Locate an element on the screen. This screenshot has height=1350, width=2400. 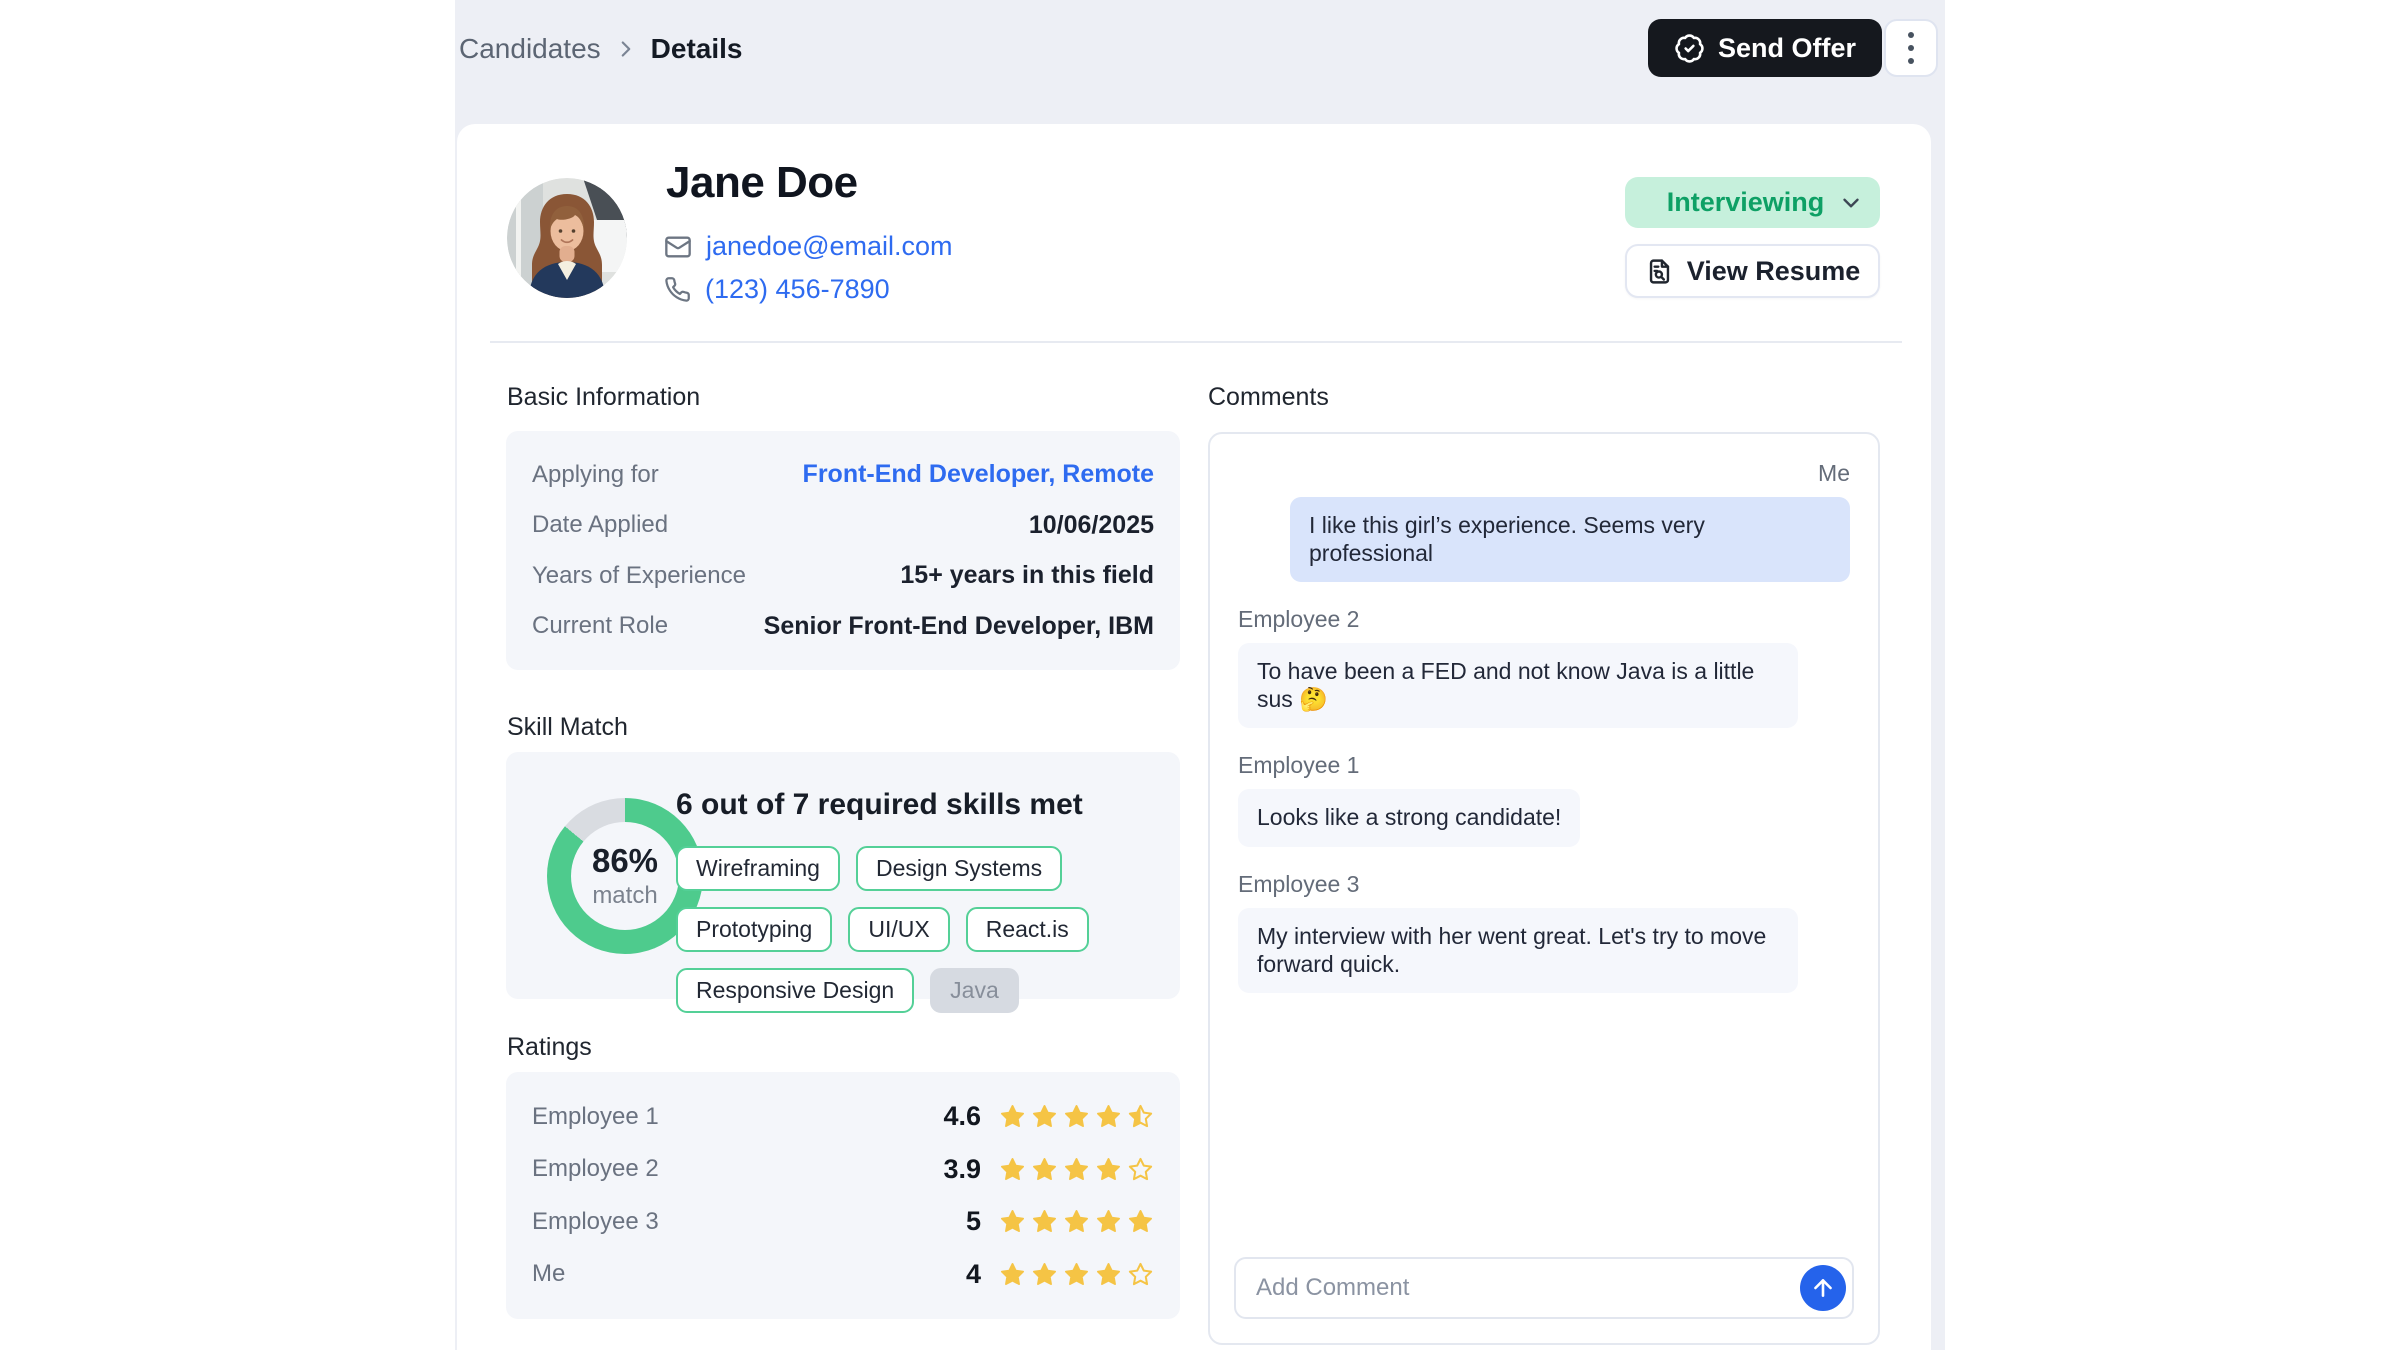
info-row: Applying for Front-End Developer, Remote is located at coordinates (843, 474).